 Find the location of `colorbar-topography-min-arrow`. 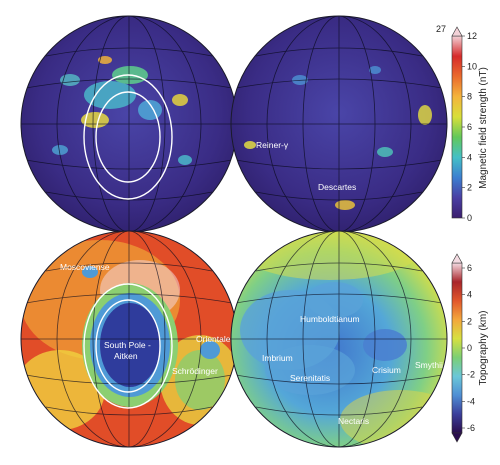

colorbar-topography-min-arrow is located at coordinates (457, 437).